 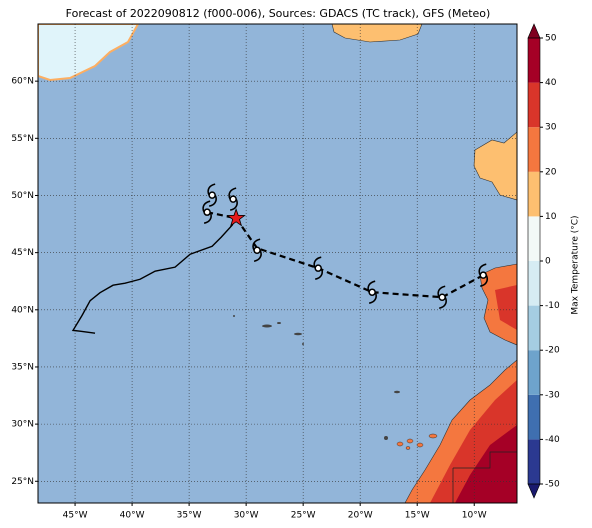 What do you see at coordinates (576, 264) in the screenshot?
I see `colorbar-label: Max Temperature (°C)` at bounding box center [576, 264].